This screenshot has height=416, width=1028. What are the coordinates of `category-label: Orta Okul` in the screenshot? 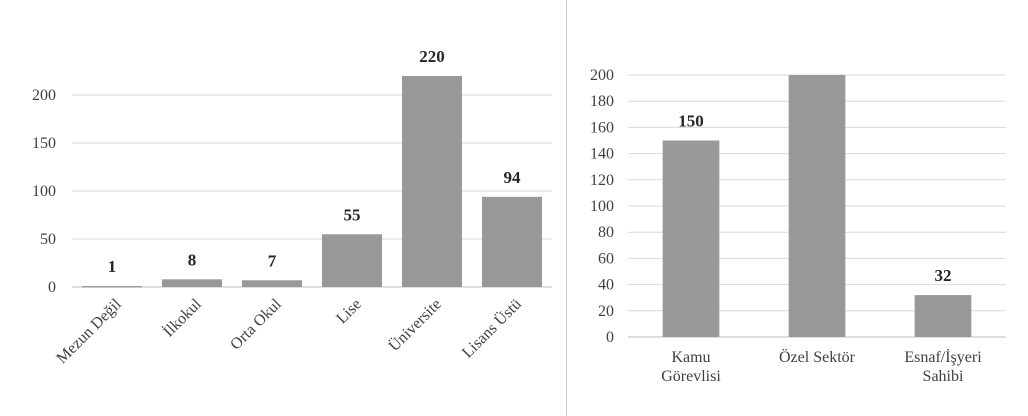 It's located at (256, 324).